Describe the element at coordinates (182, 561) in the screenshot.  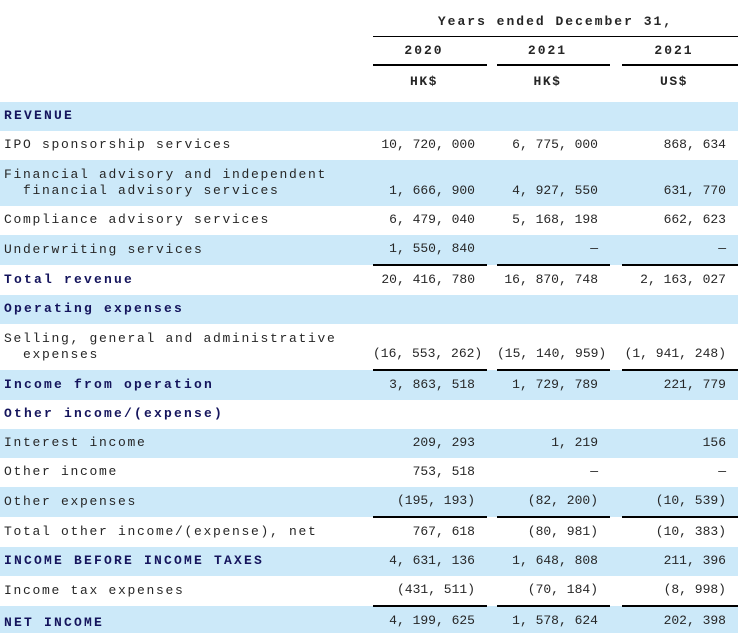
I see `row-label: INCOME BEFORE INCOME TAXES` at that location.